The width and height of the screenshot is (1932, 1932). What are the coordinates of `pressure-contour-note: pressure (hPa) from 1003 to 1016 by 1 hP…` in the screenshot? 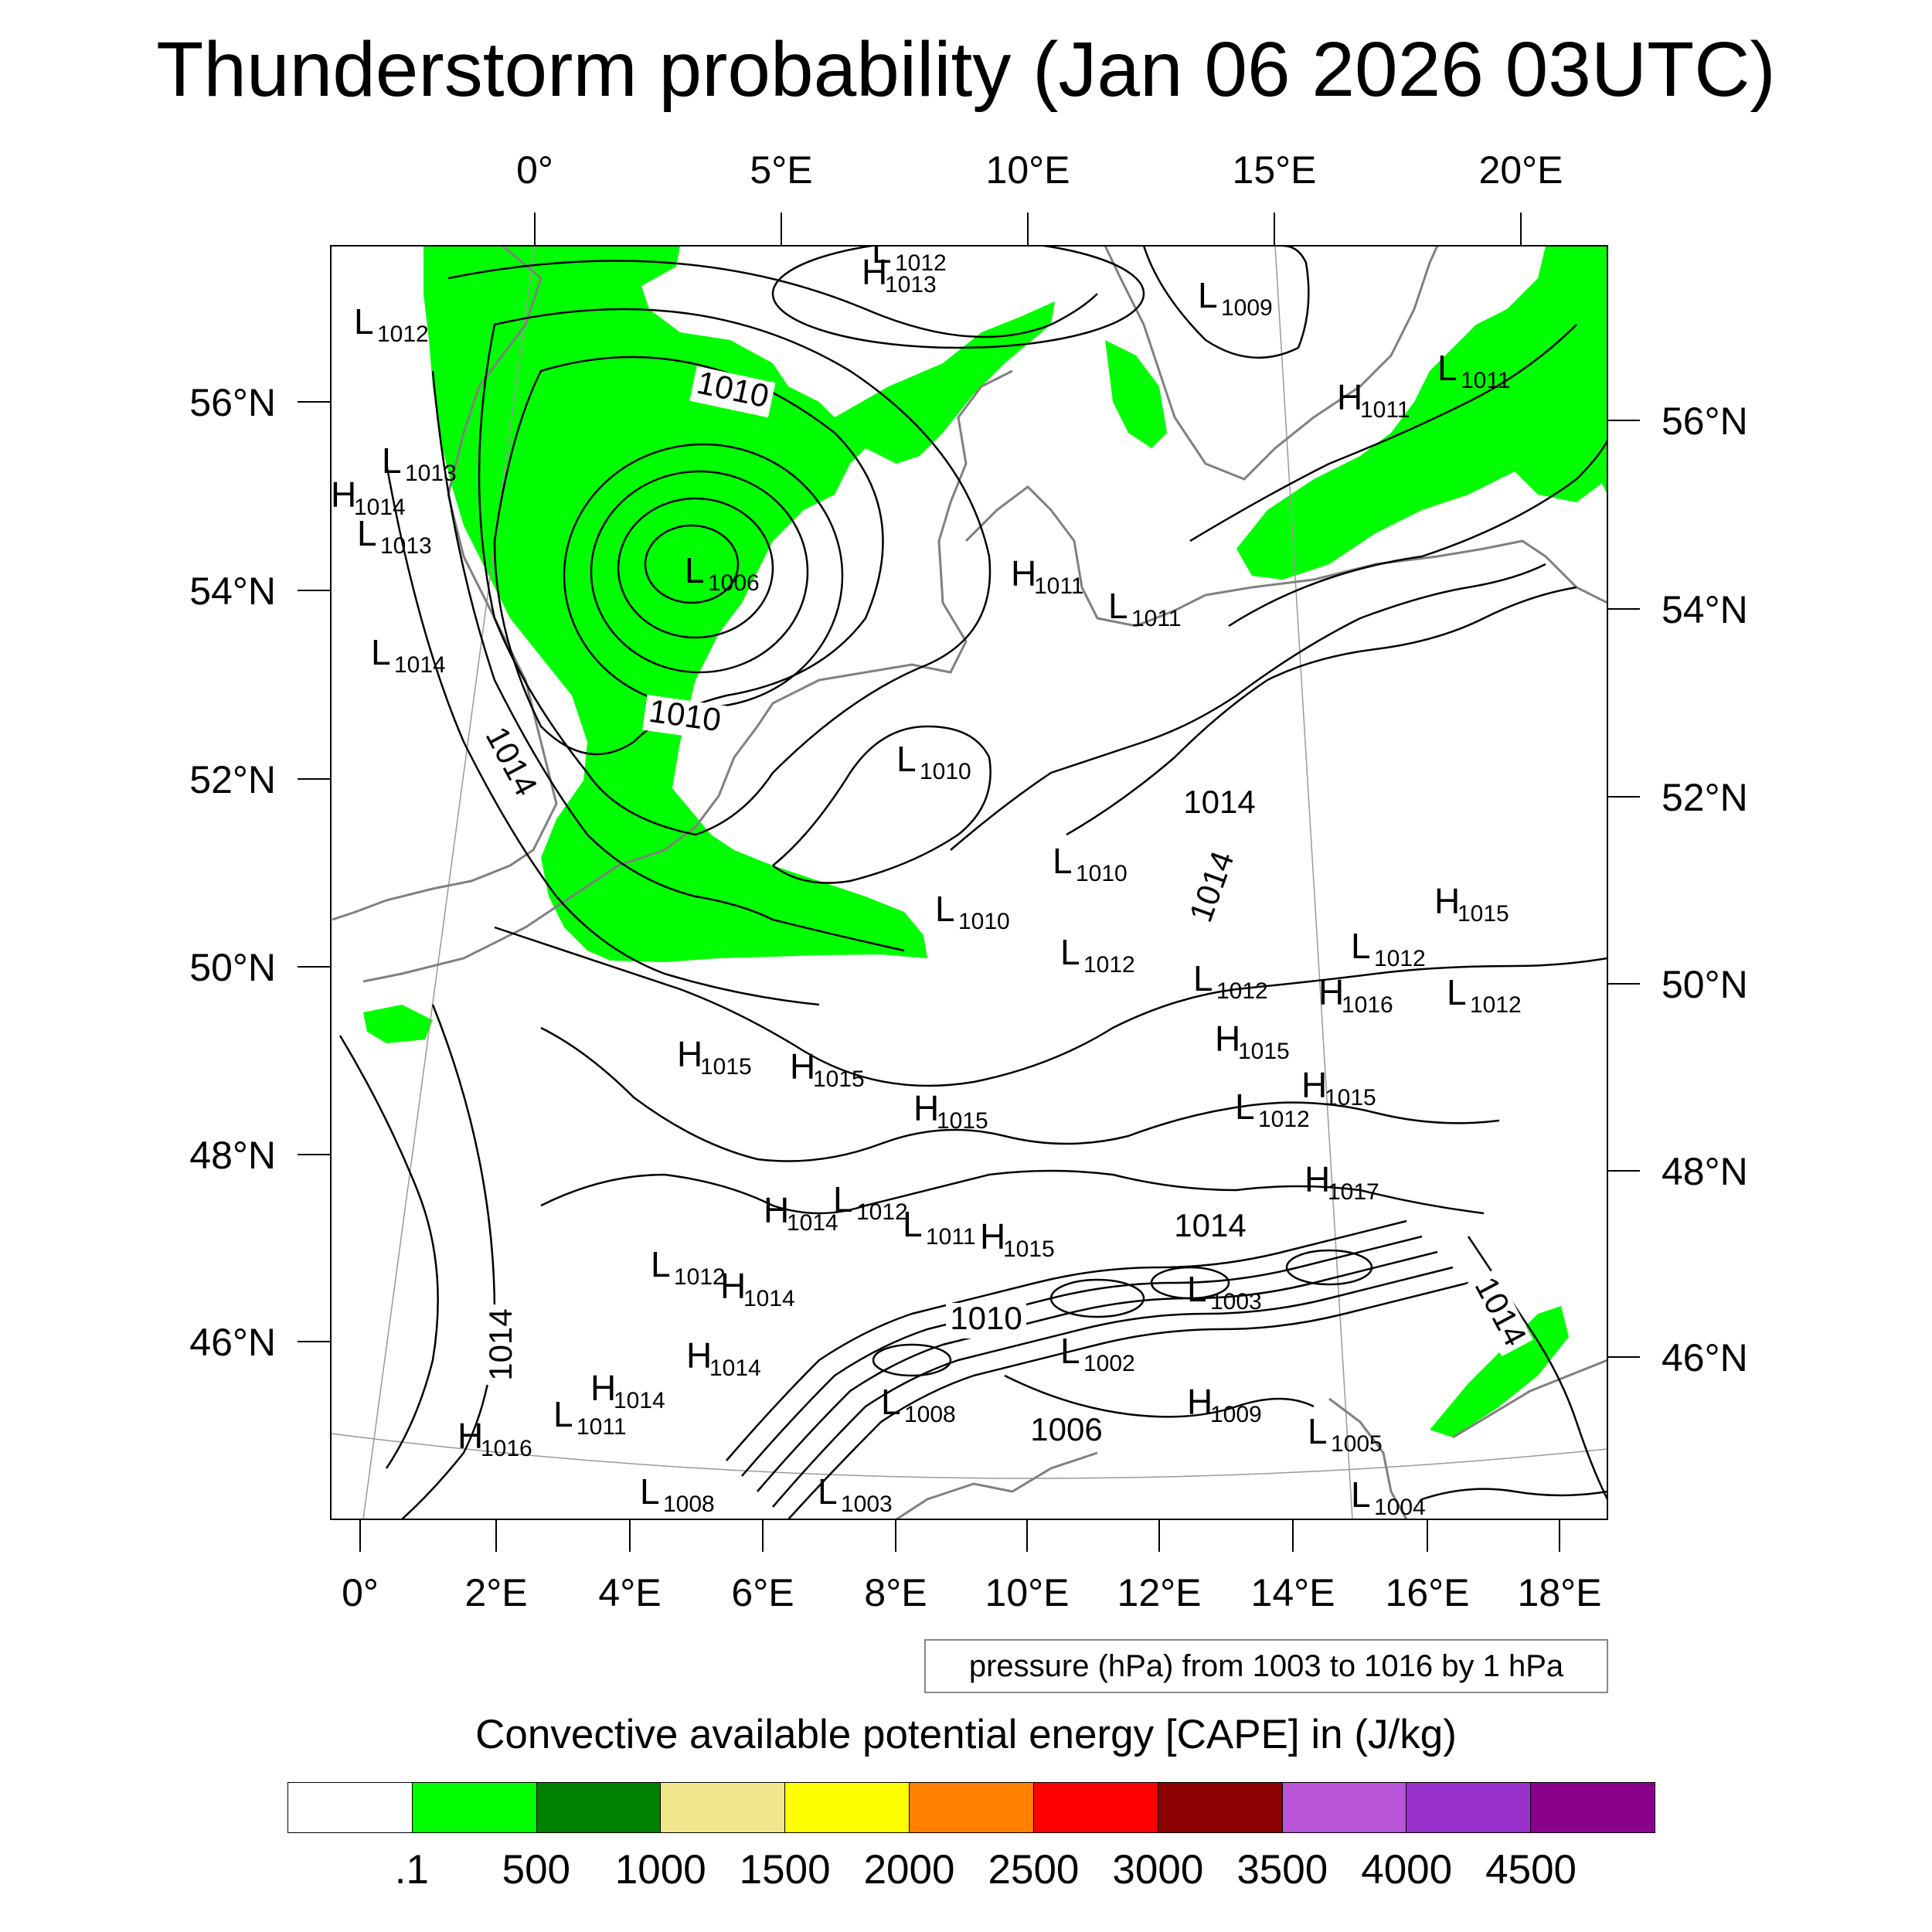 It's located at (1266, 1666).